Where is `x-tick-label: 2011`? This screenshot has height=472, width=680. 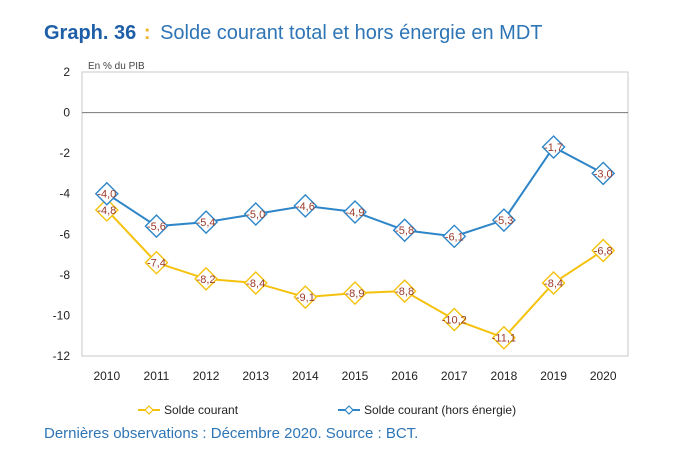
x-tick-label: 2011 is located at coordinates (157, 376).